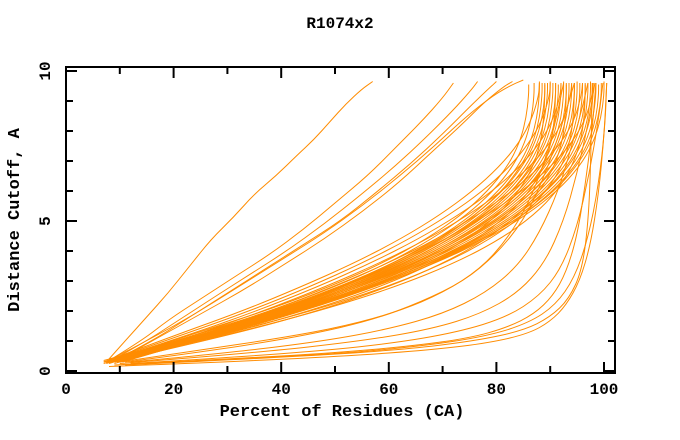 This screenshot has height=440, width=680. I want to click on x-tick-label: 100, so click(604, 390).